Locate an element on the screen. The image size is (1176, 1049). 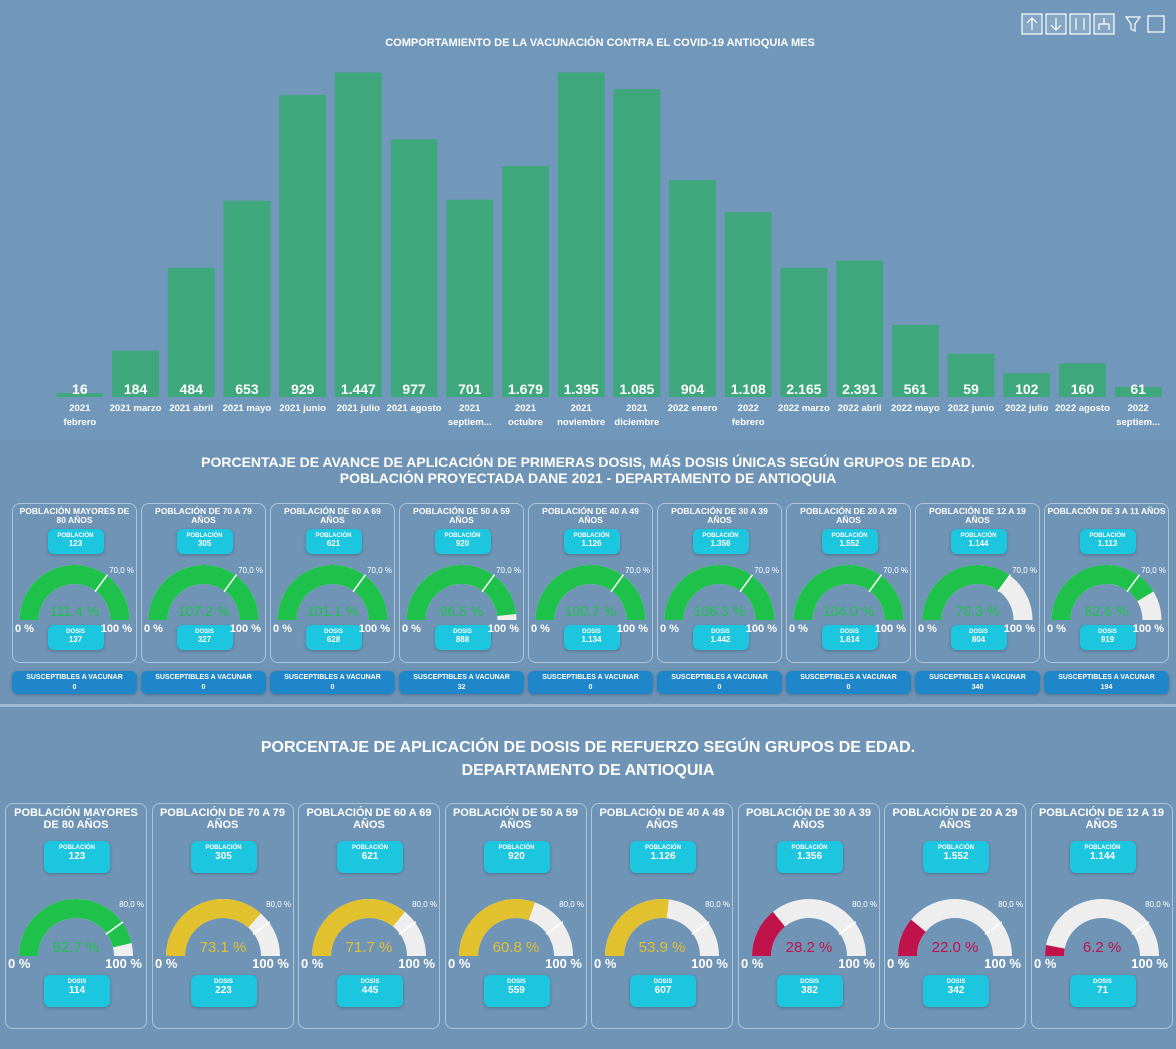
gauge: 70,0 % 70.3 % 0 % 100 % is located at coordinates (977, 600).